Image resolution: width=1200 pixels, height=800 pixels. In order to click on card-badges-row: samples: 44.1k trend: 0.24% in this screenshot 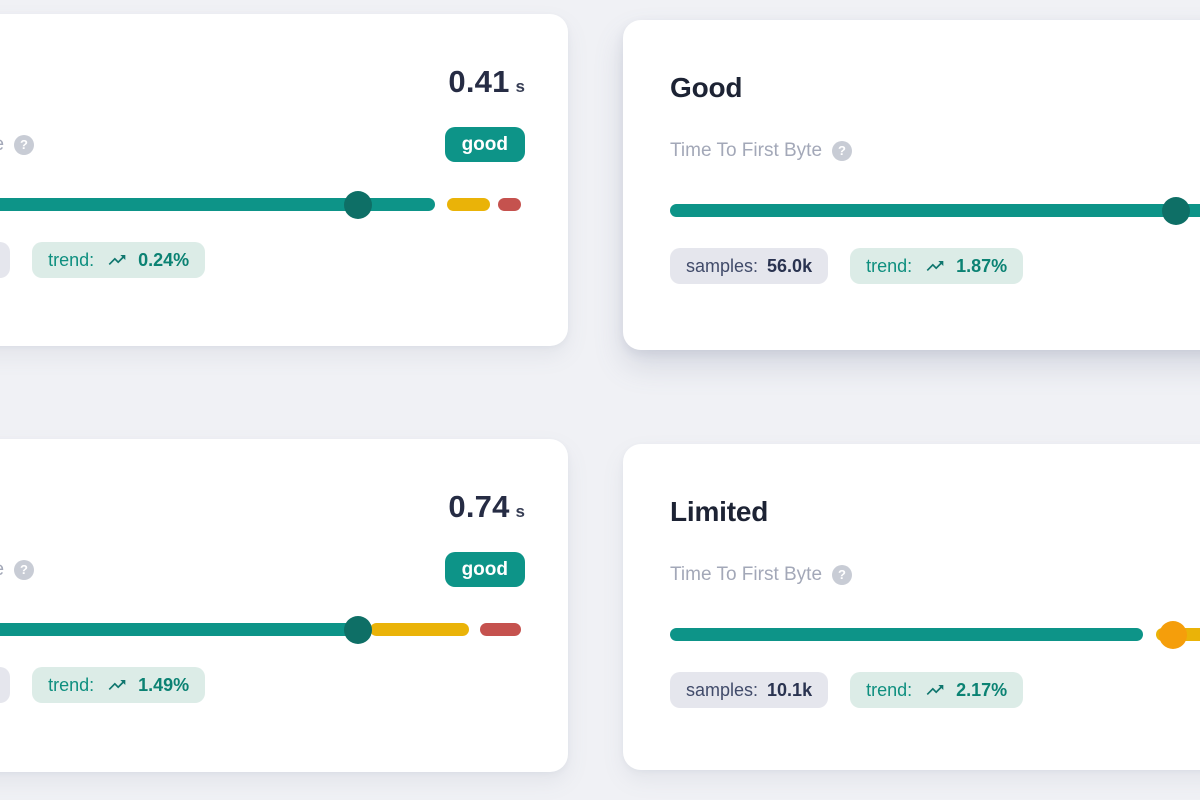, I will do `click(103, 260)`.